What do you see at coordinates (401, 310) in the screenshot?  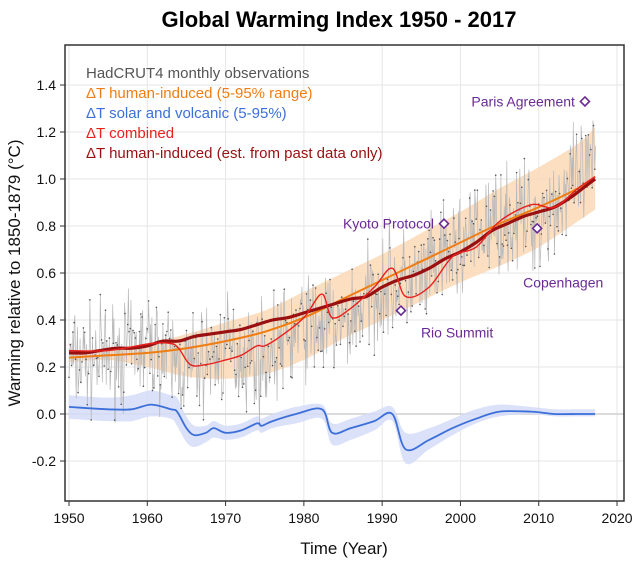 I see `annotation-marker` at bounding box center [401, 310].